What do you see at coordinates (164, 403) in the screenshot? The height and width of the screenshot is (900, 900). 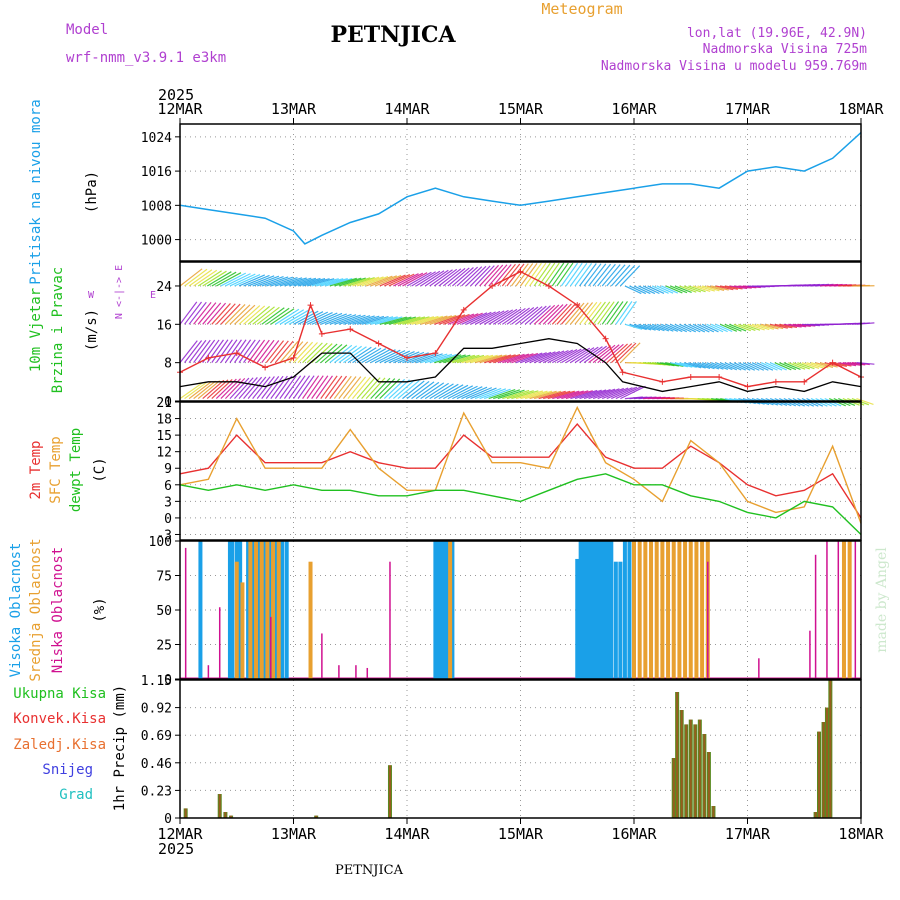 I see `y-tick-label: 21` at bounding box center [164, 403].